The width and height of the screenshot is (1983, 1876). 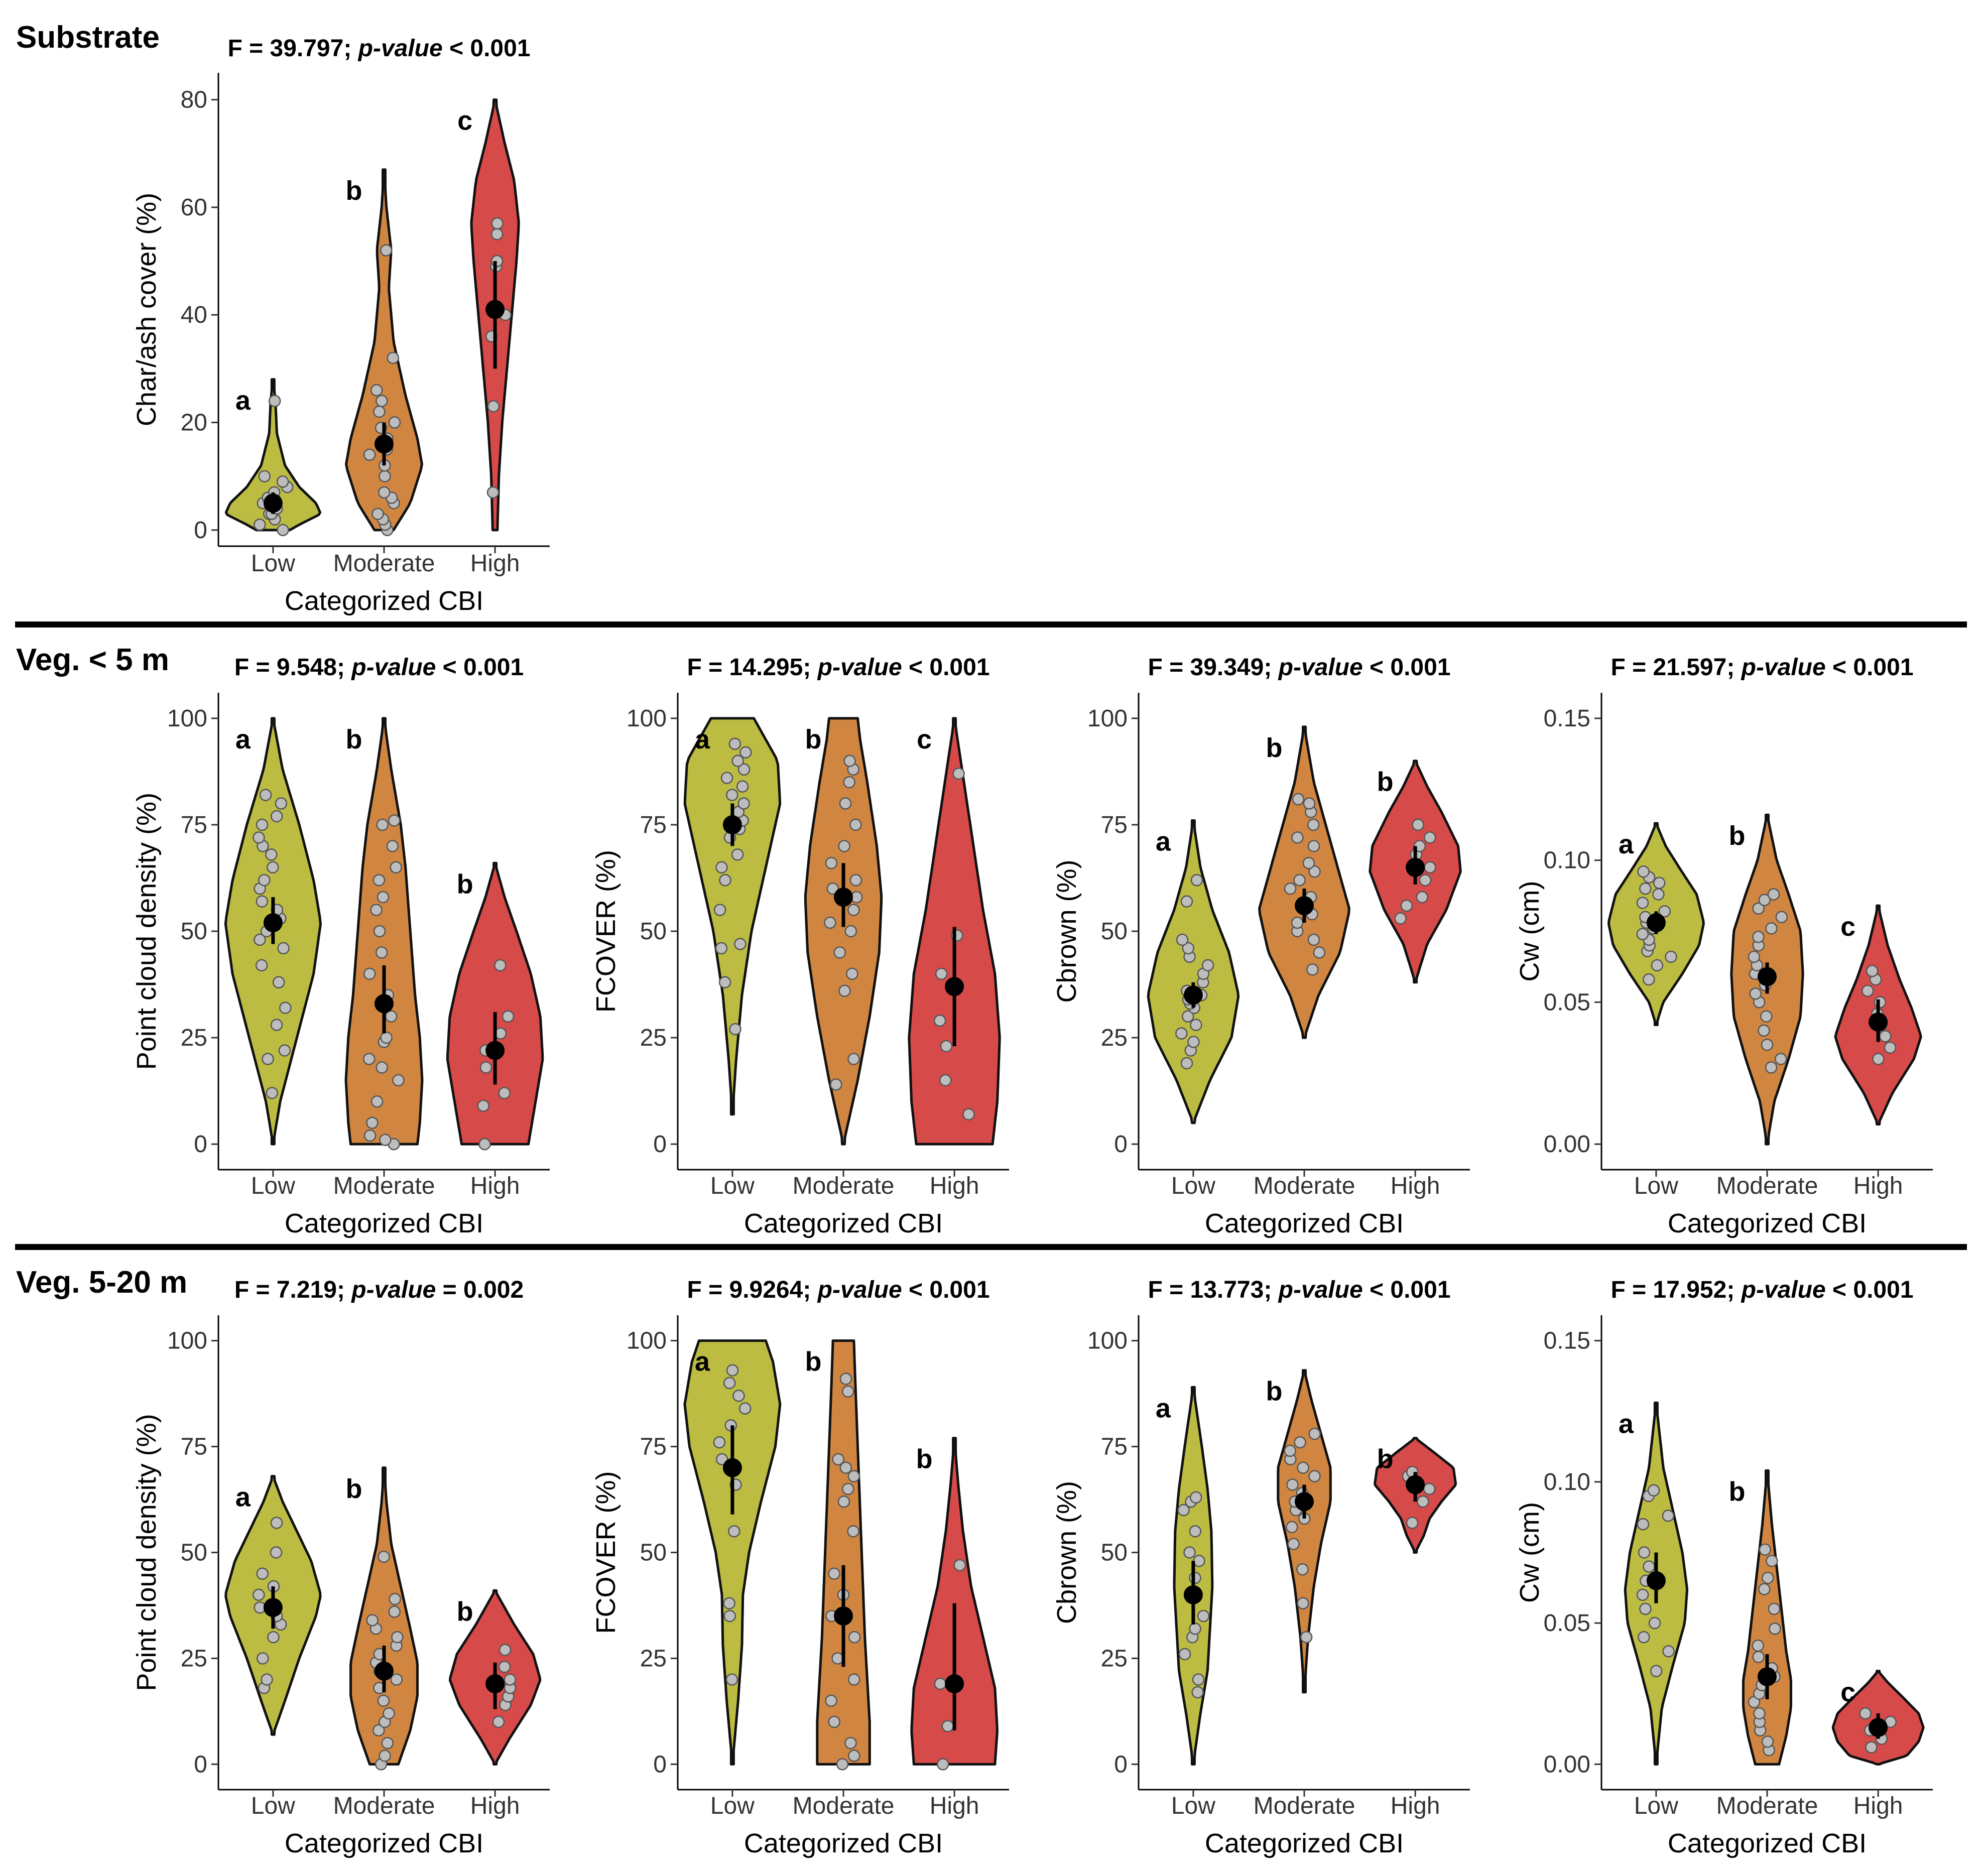 I want to click on y-axis-title: Char/ash cover (%), so click(x=147, y=309).